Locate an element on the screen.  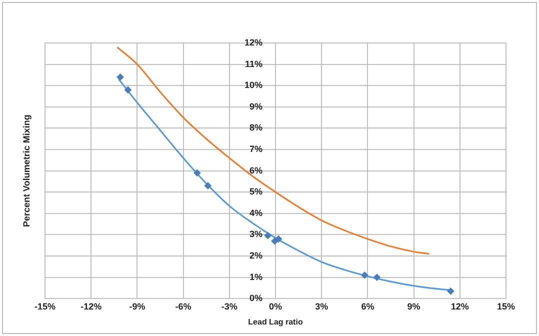
y-tick-label: 6% is located at coordinates (255, 170).